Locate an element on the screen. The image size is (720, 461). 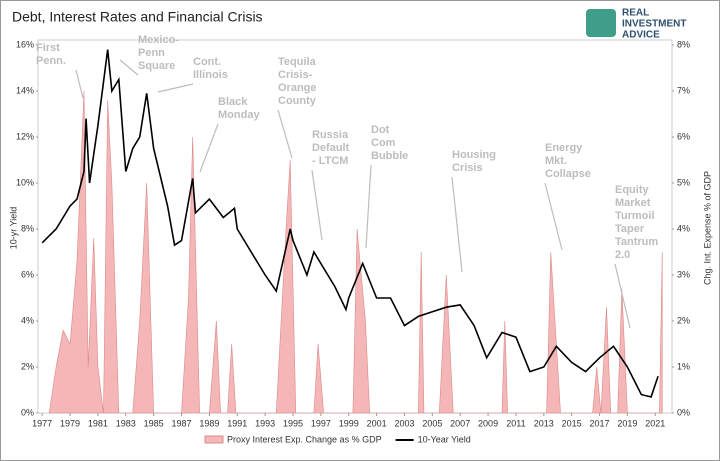
annotation: Turmoil is located at coordinates (635, 216).